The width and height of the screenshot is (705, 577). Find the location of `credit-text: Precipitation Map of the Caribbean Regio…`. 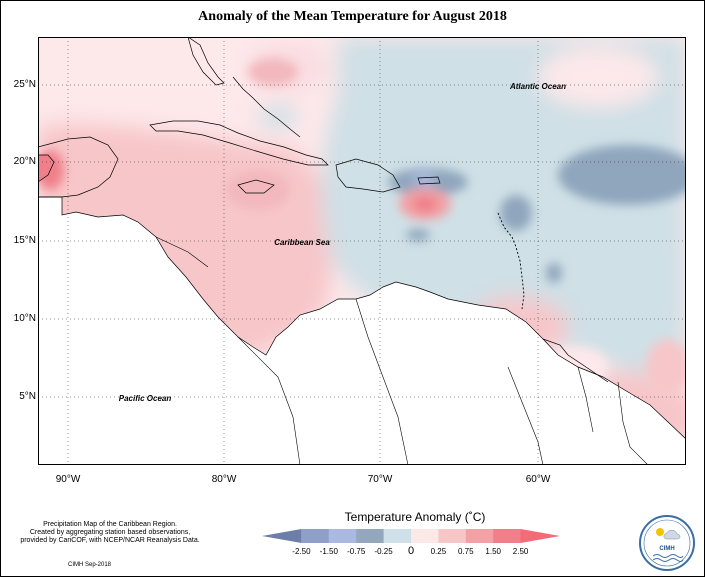

credit-text: Precipitation Map of the Caribbean Regio… is located at coordinates (110, 533).